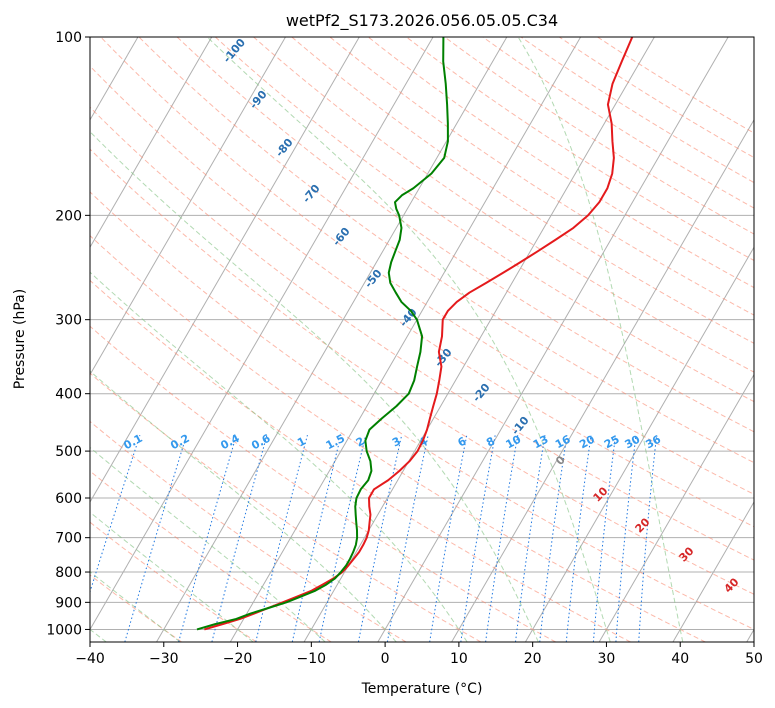  Describe the element at coordinates (563, 441) in the screenshot. I see `mixing-ratio-label: 16` at that location.